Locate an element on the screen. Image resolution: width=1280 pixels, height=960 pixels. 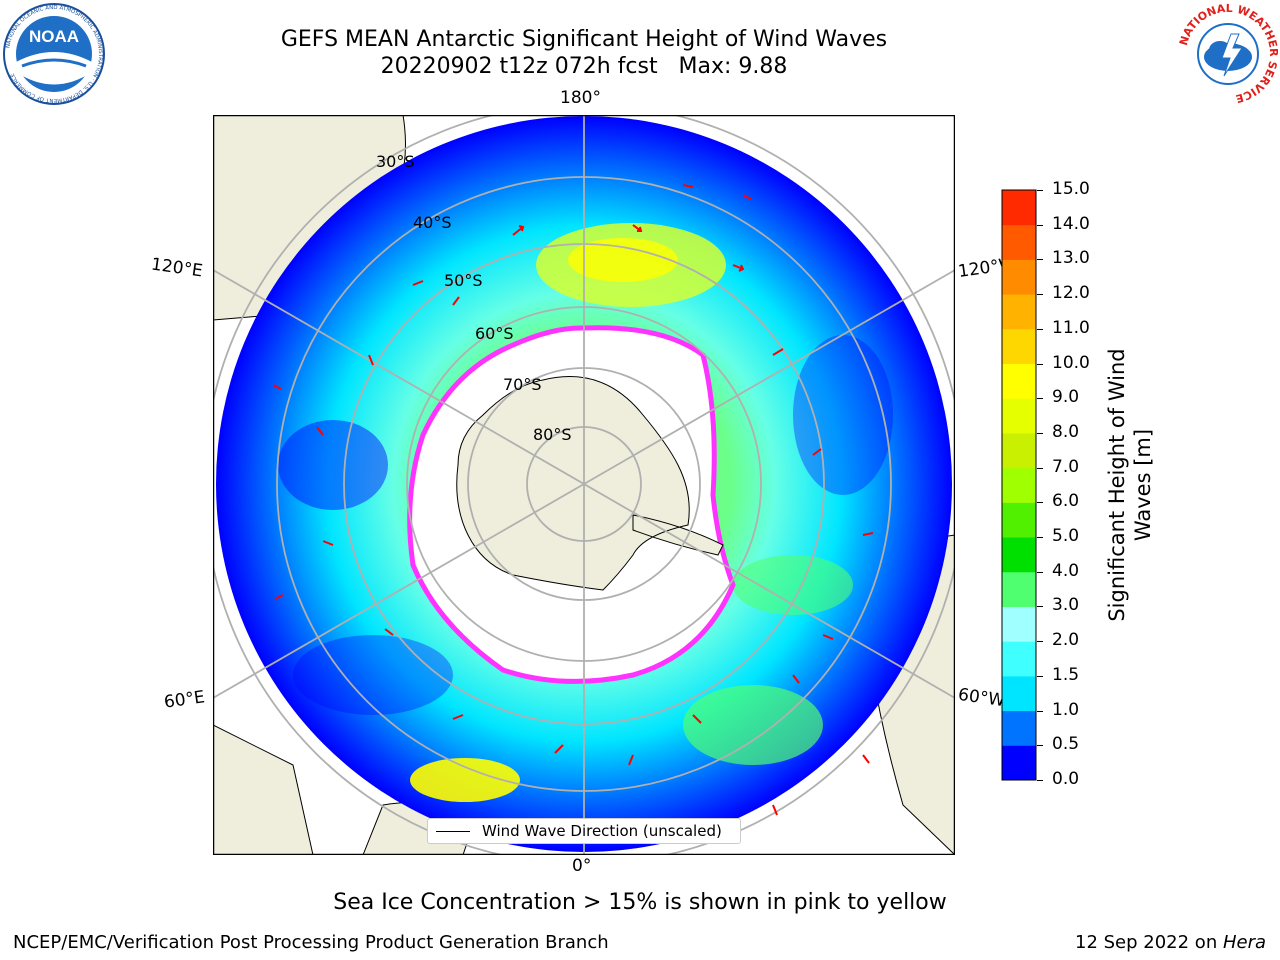
colorbar-tick-label: 0.5 is located at coordinates (1066, 744).